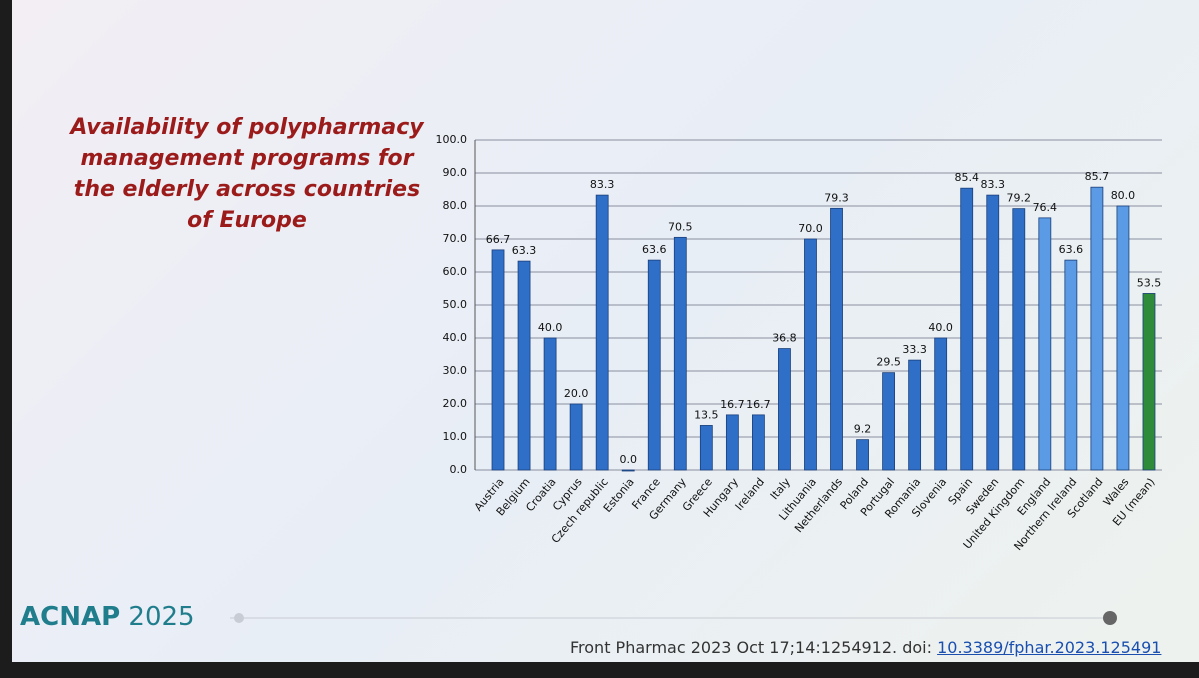 The height and width of the screenshot is (678, 1199). What do you see at coordinates (498, 239) in the screenshot?
I see `value-label: 66.7` at bounding box center [498, 239].